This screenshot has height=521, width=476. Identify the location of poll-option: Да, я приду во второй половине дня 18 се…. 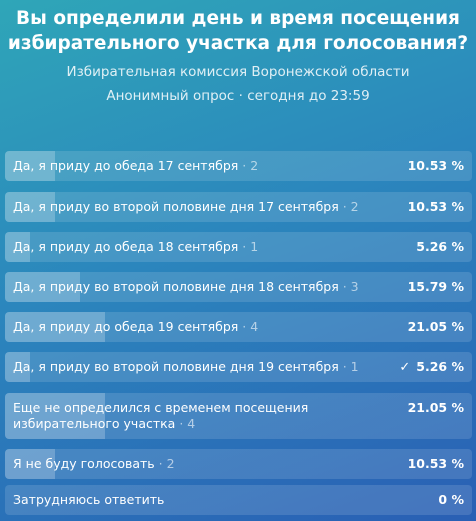
(238, 287).